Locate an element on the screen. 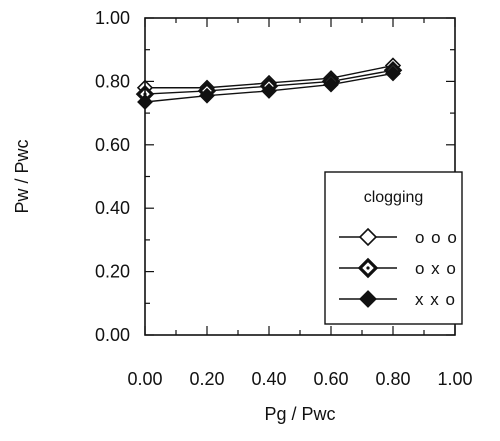 This screenshot has width=500, height=441. y-tick-label: 0.00 is located at coordinates (112, 335).